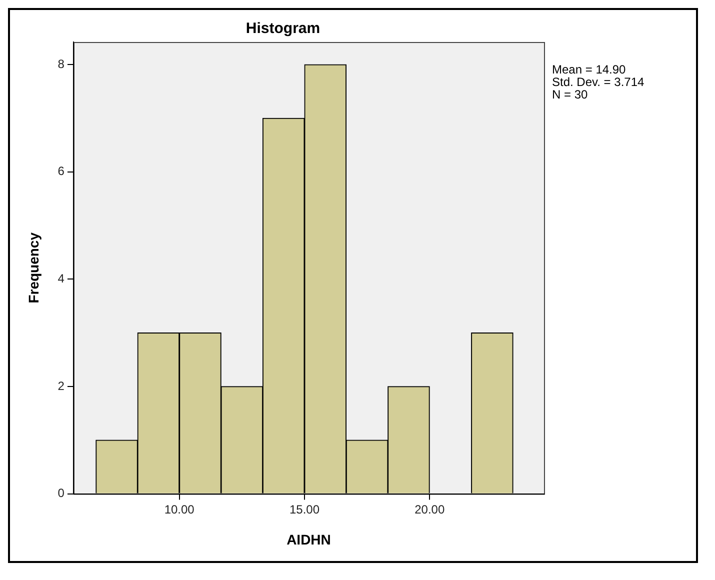 The width and height of the screenshot is (715, 580). I want to click on x-tick-label: 10.00, so click(179, 509).